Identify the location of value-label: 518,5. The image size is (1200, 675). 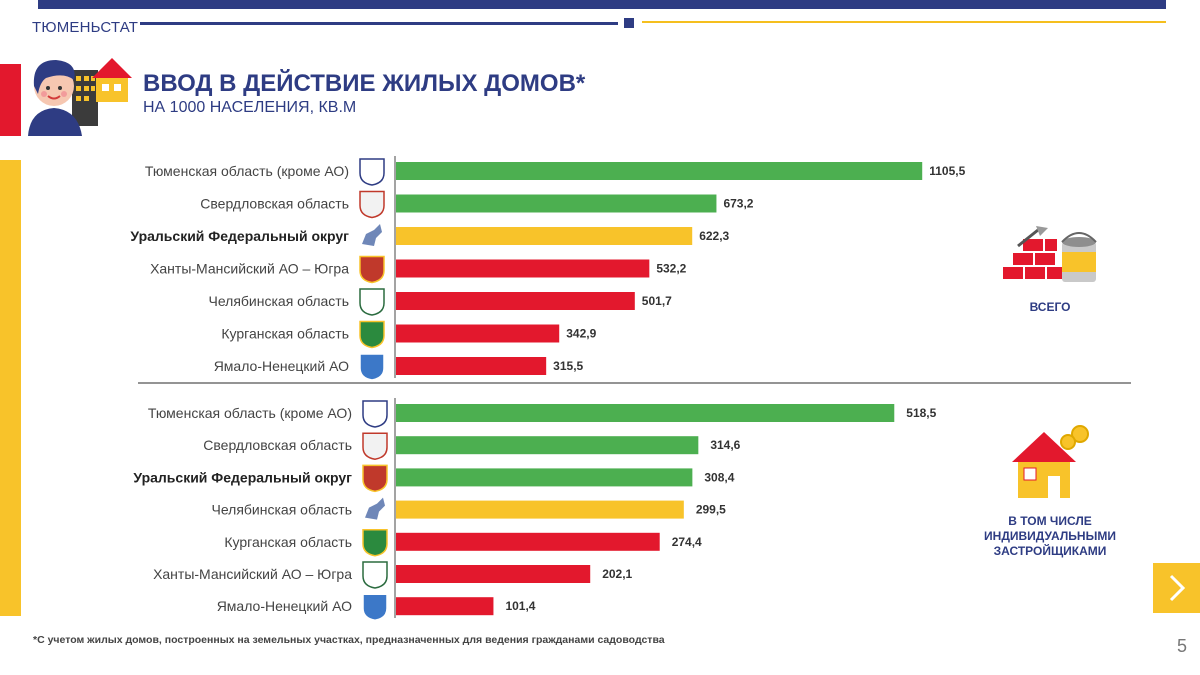
(921, 413).